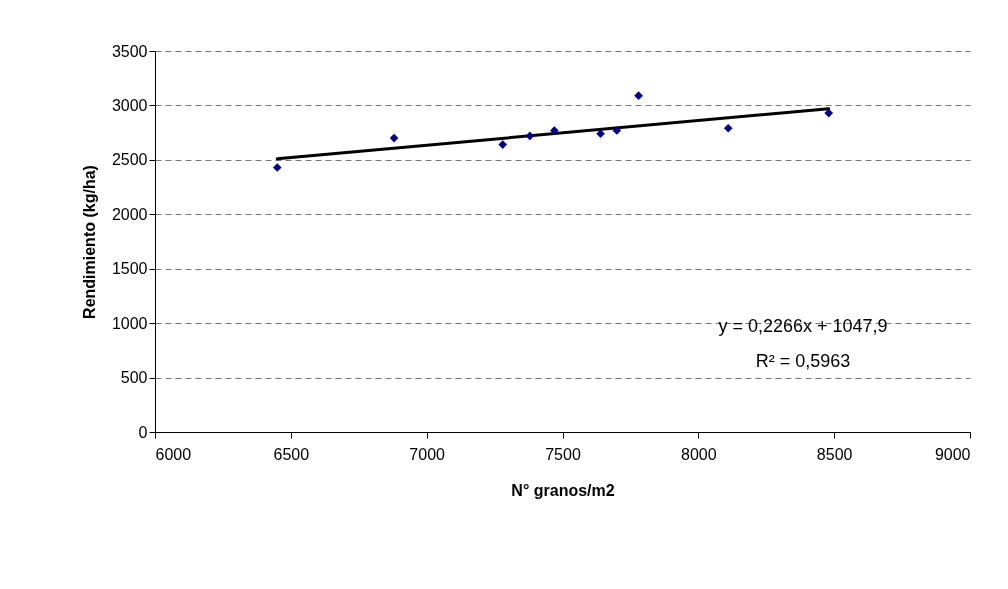  What do you see at coordinates (89, 242) in the screenshot?
I see `y-axis-title: Rendimiento (kg/ha)` at bounding box center [89, 242].